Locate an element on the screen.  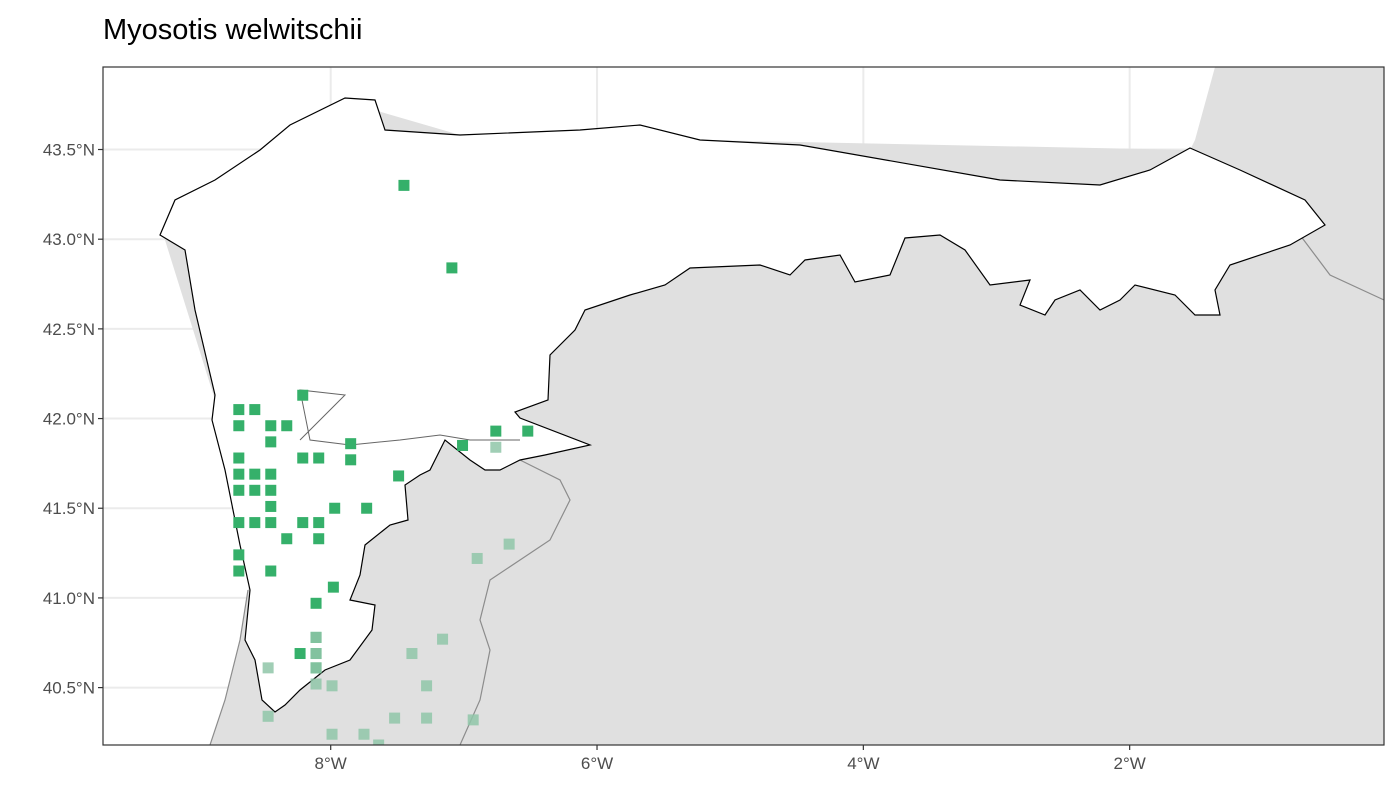
x-tick-label: 4°W is located at coordinates (863, 763).